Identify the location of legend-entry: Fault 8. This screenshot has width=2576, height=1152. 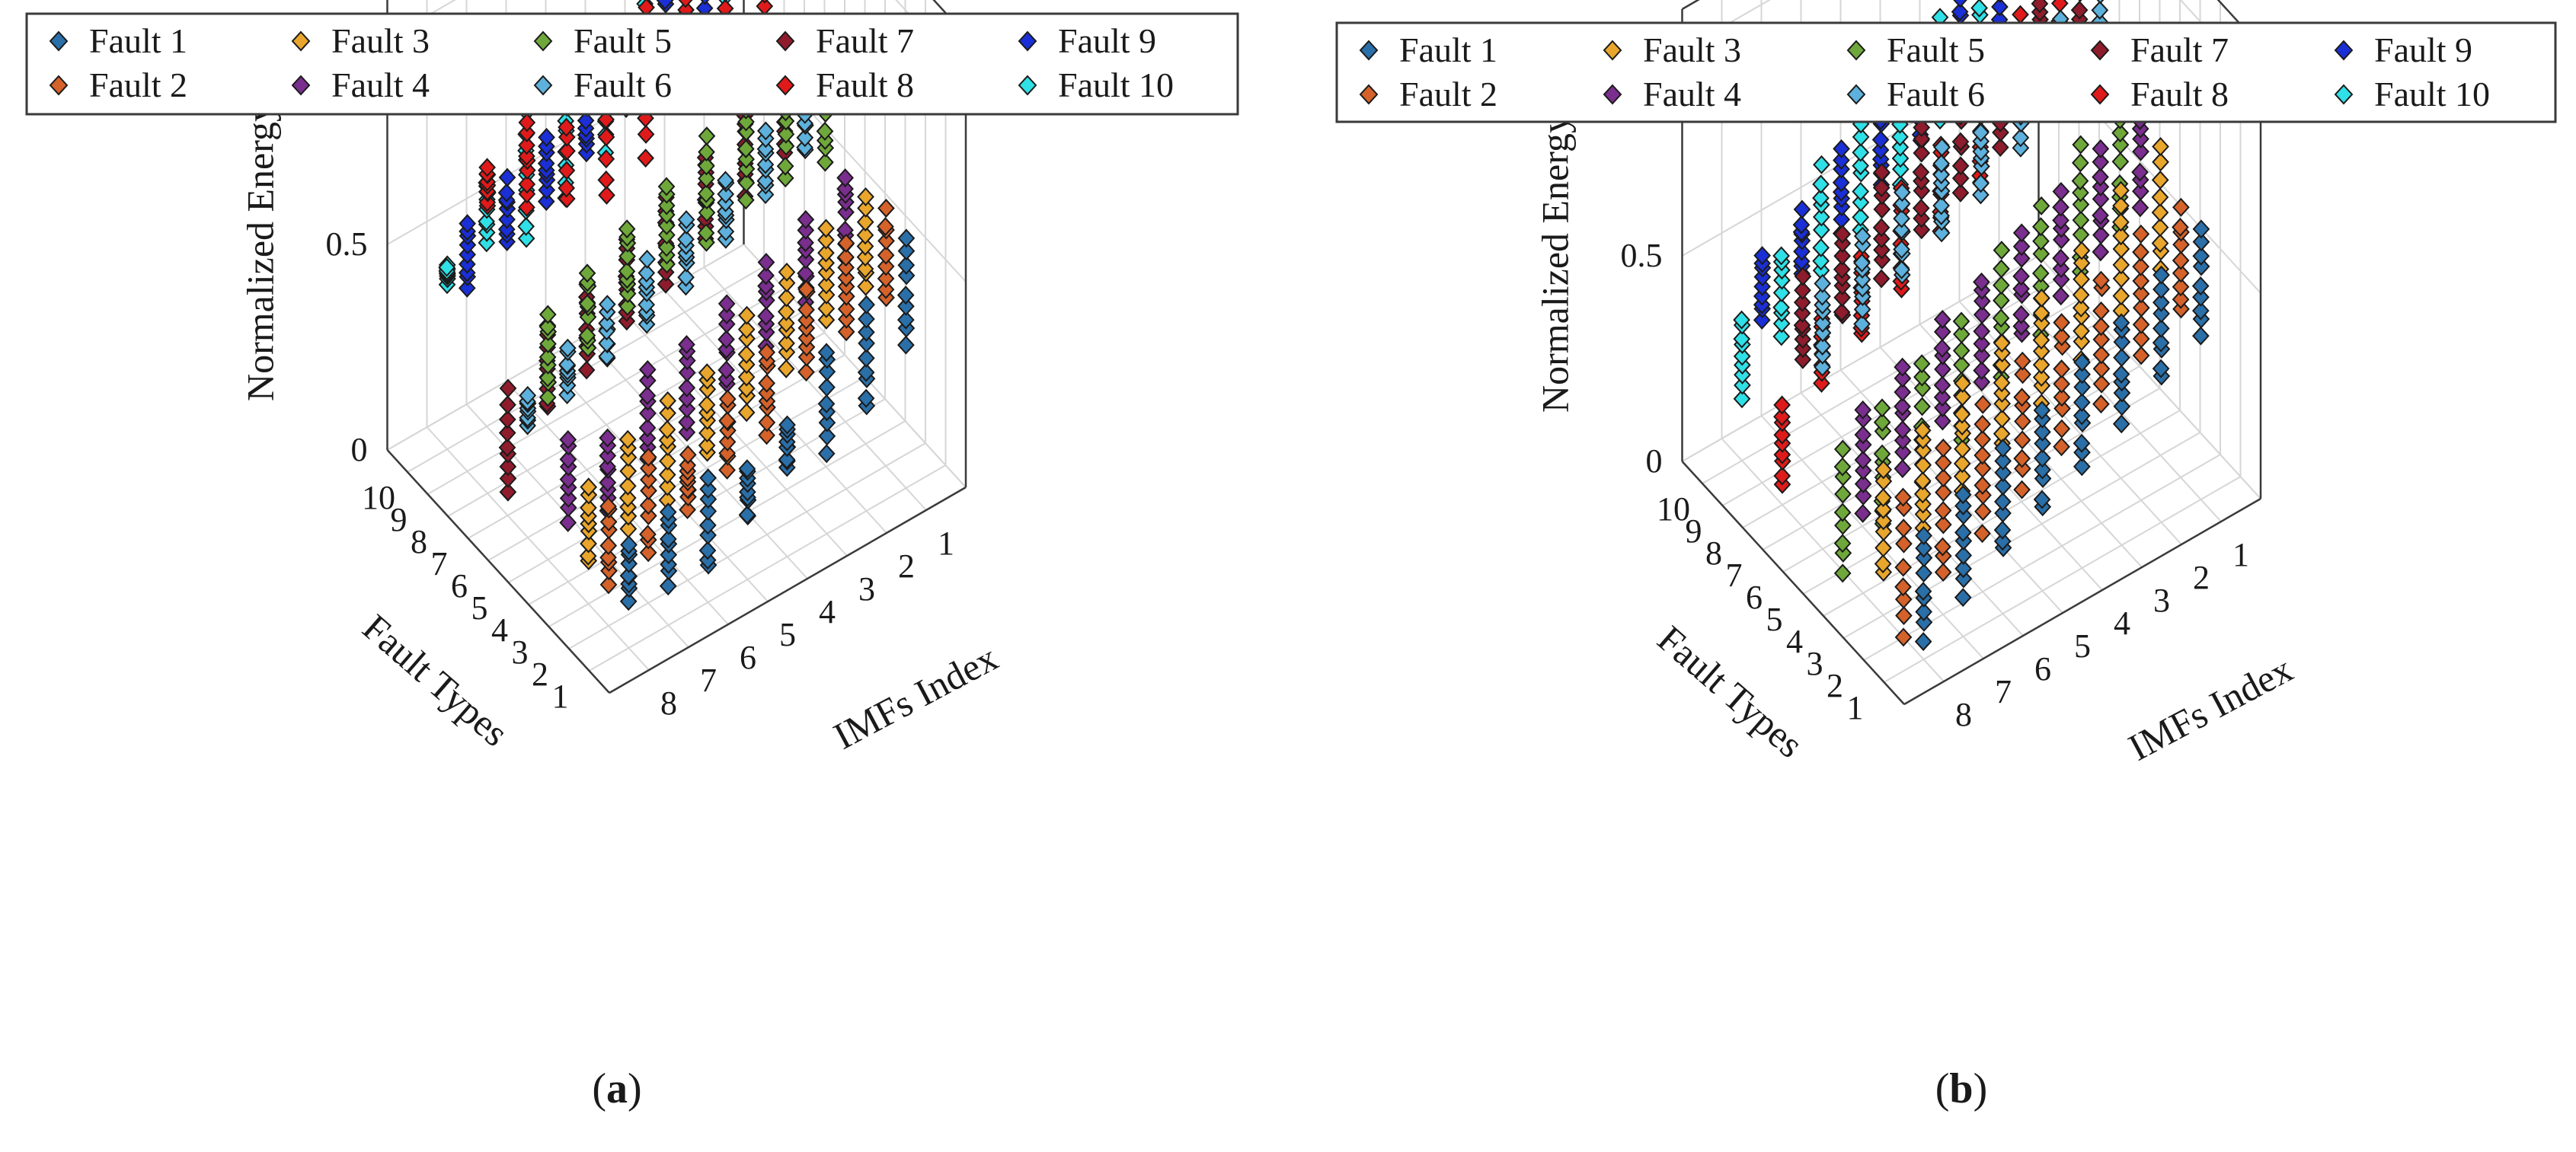
(865, 84).